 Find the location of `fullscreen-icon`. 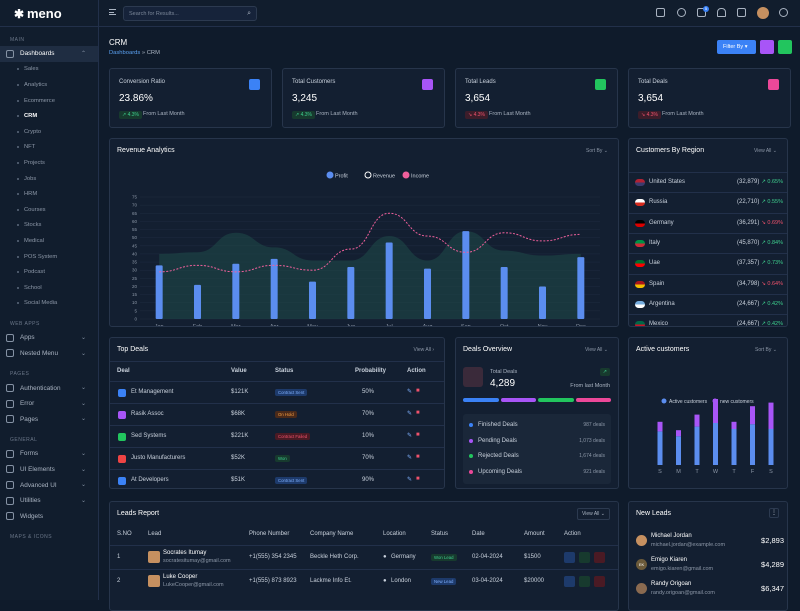

fullscreen-icon is located at coordinates (741, 12).